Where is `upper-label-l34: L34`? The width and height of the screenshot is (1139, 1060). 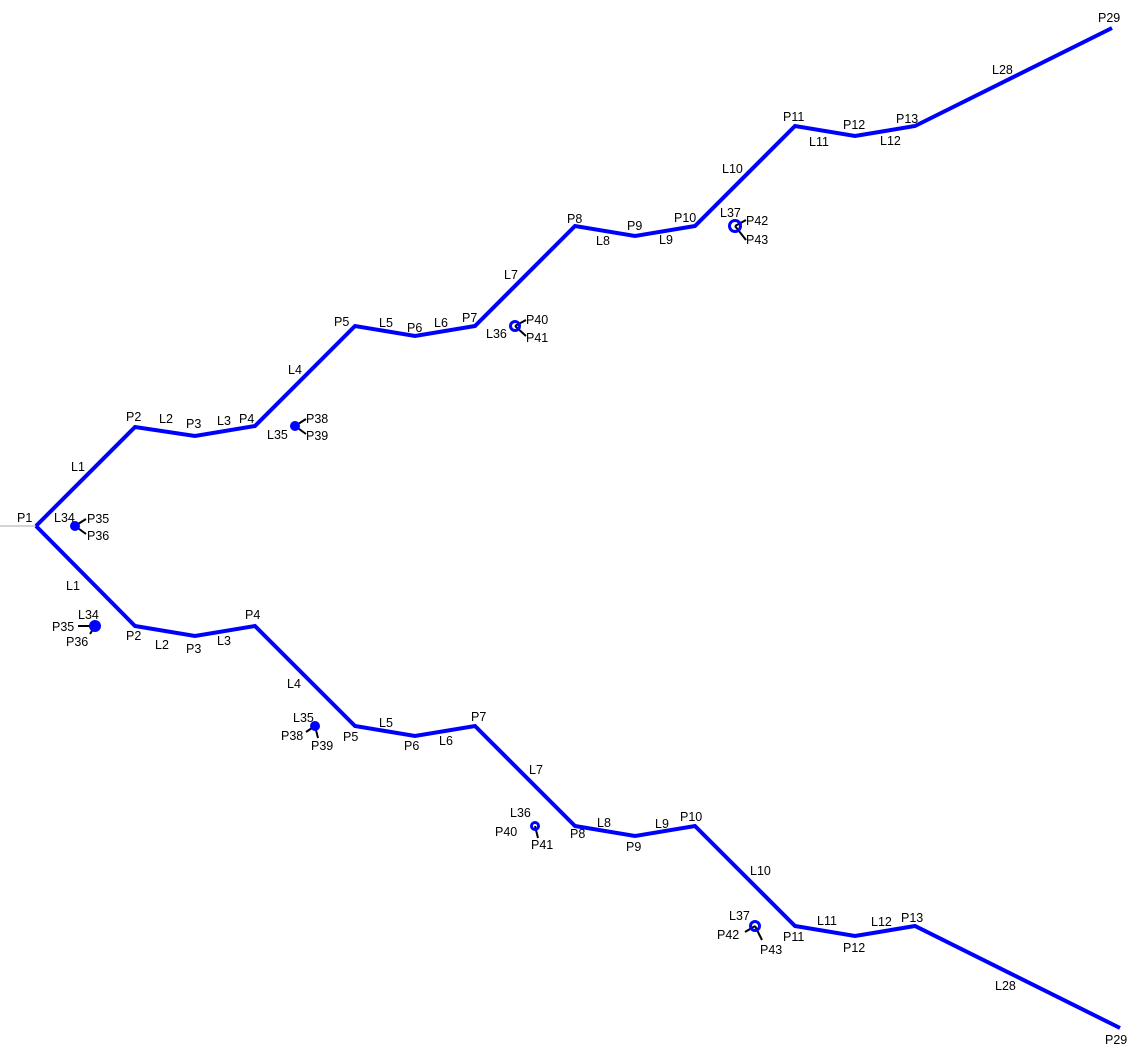 upper-label-l34: L34 is located at coordinates (64, 518).